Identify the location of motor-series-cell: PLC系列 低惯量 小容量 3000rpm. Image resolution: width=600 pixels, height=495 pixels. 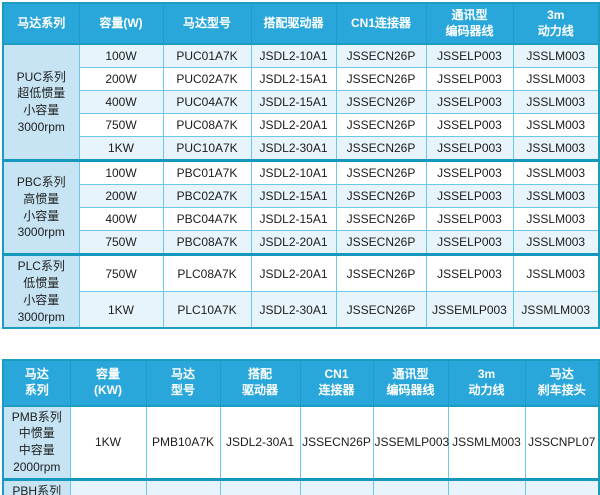
(41, 291).